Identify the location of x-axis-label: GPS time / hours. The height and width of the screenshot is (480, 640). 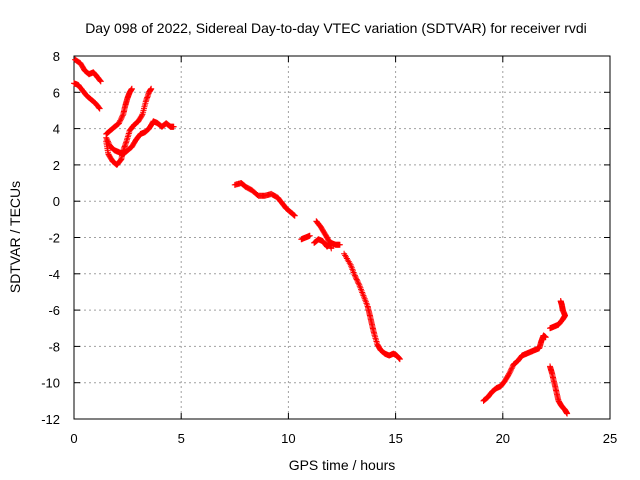
(342, 465).